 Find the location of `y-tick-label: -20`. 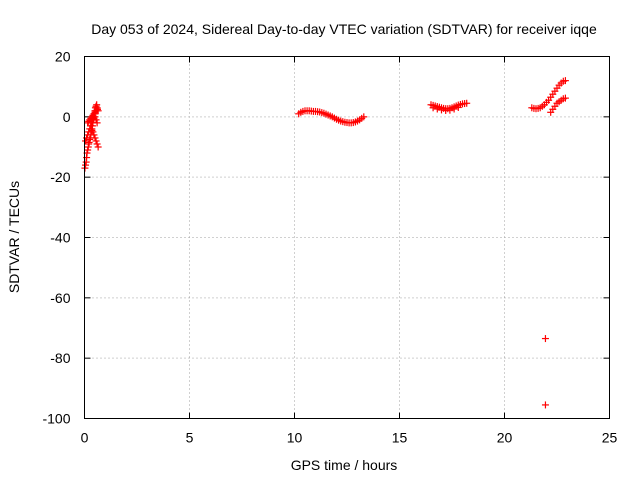

y-tick-label: -20 is located at coordinates (60, 177).